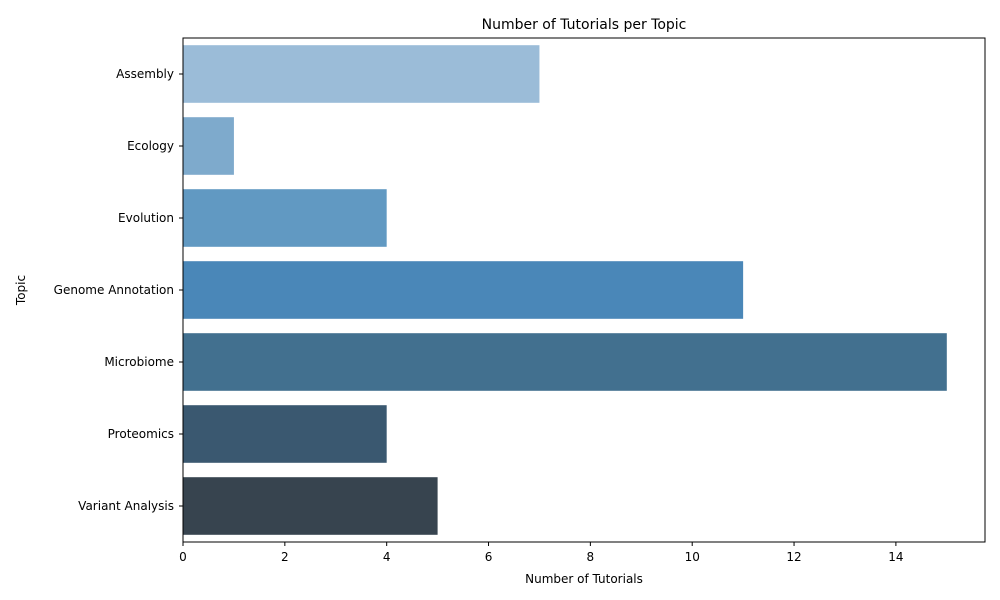 The image size is (1000, 600). What do you see at coordinates (141, 434) in the screenshot?
I see `y-tick-label: Proteomics` at bounding box center [141, 434].